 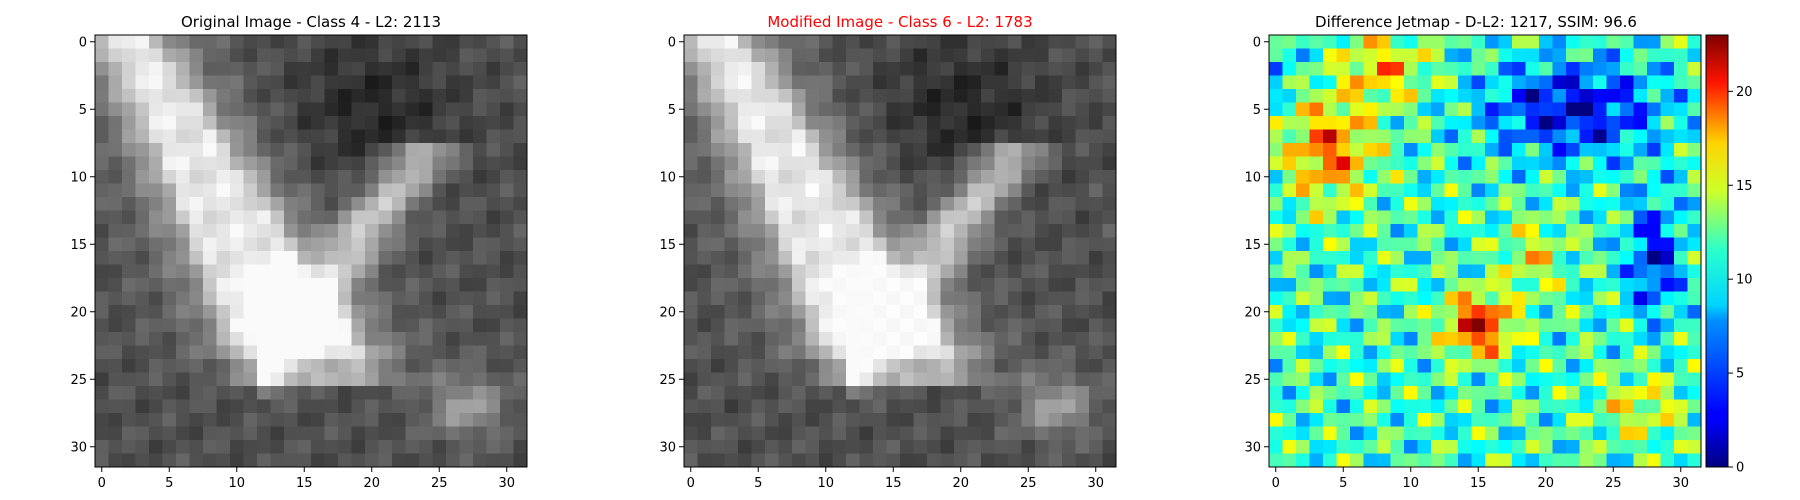 What do you see at coordinates (1480, 479) in the screenshot?
I see `x-axis-difference: 0 5 10 15 20 25 30` at bounding box center [1480, 479].